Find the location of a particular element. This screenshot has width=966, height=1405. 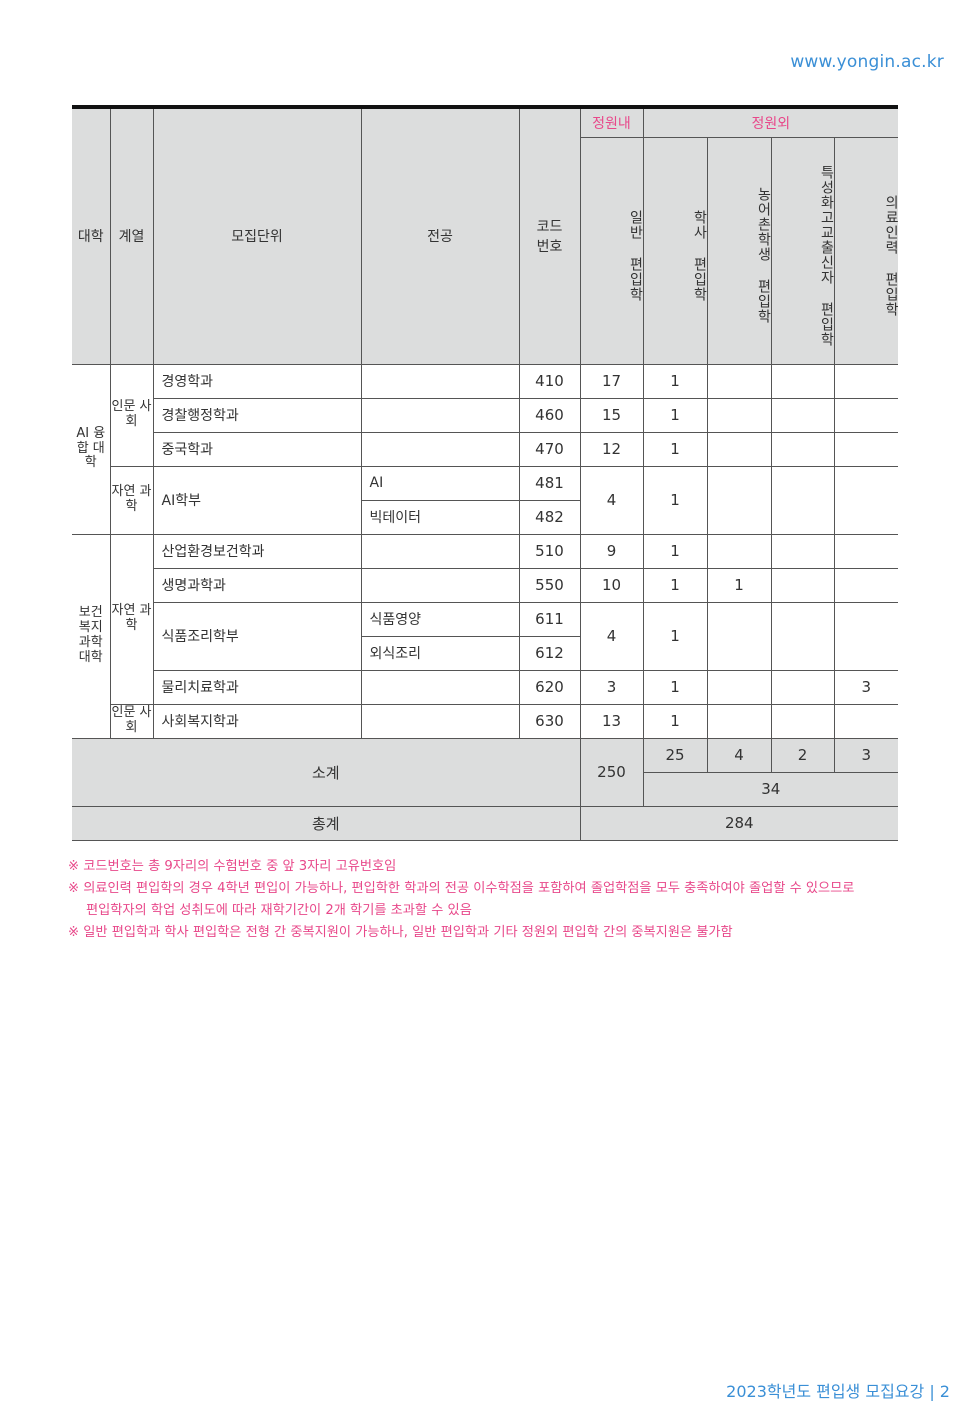

medical-cell: 3 is located at coordinates (866, 687).